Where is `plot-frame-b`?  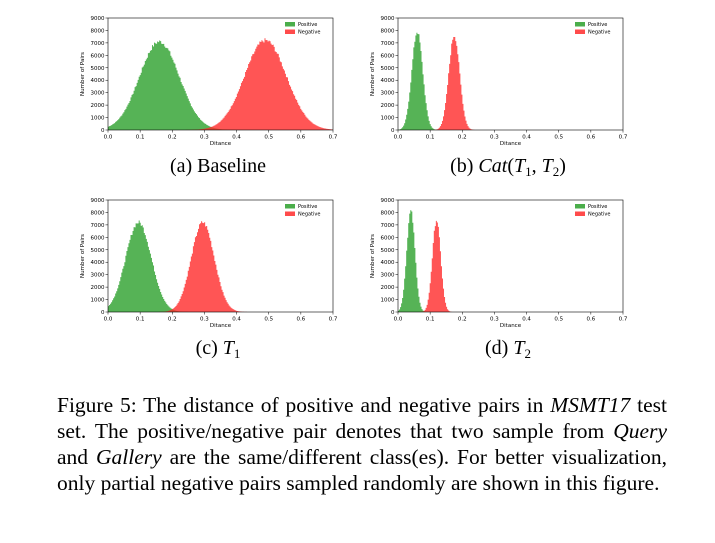
plot-frame-b is located at coordinates (510, 74).